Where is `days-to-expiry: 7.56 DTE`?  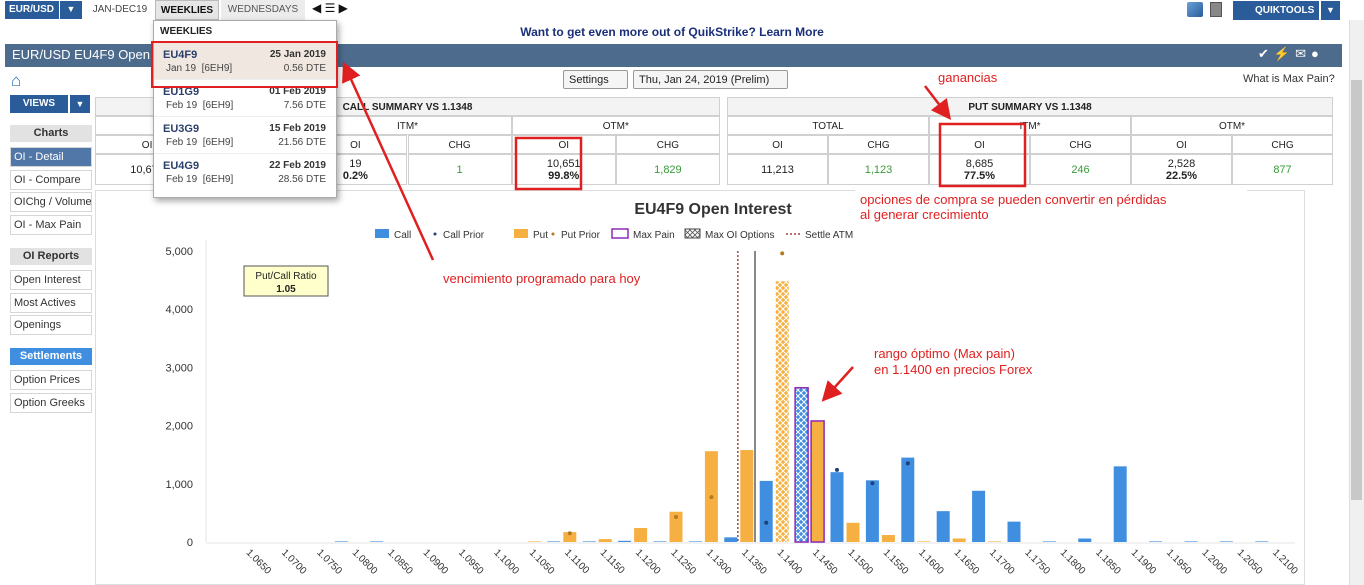
days-to-expiry: 7.56 DTE is located at coordinates (304, 105).